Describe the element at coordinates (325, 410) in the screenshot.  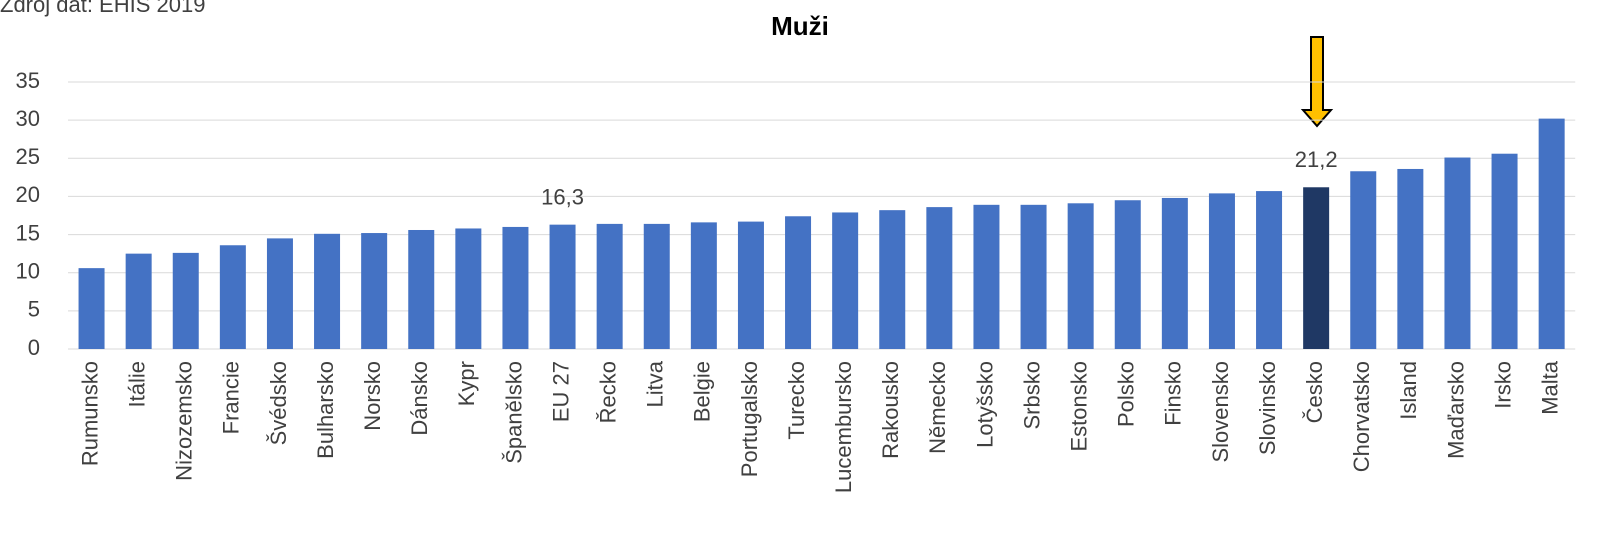
I see `x-tick-label: Bulharsko` at that location.